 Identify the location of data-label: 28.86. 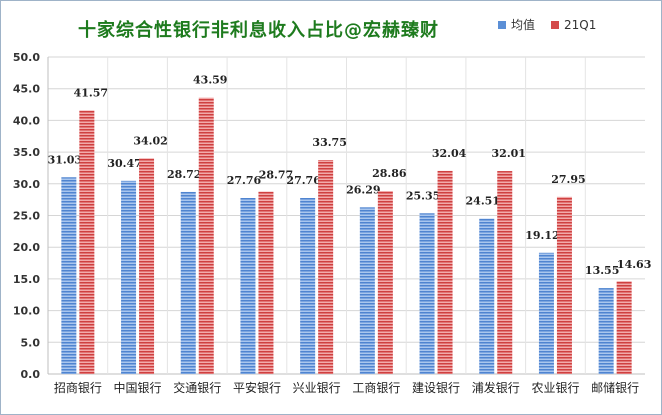
(389, 173).